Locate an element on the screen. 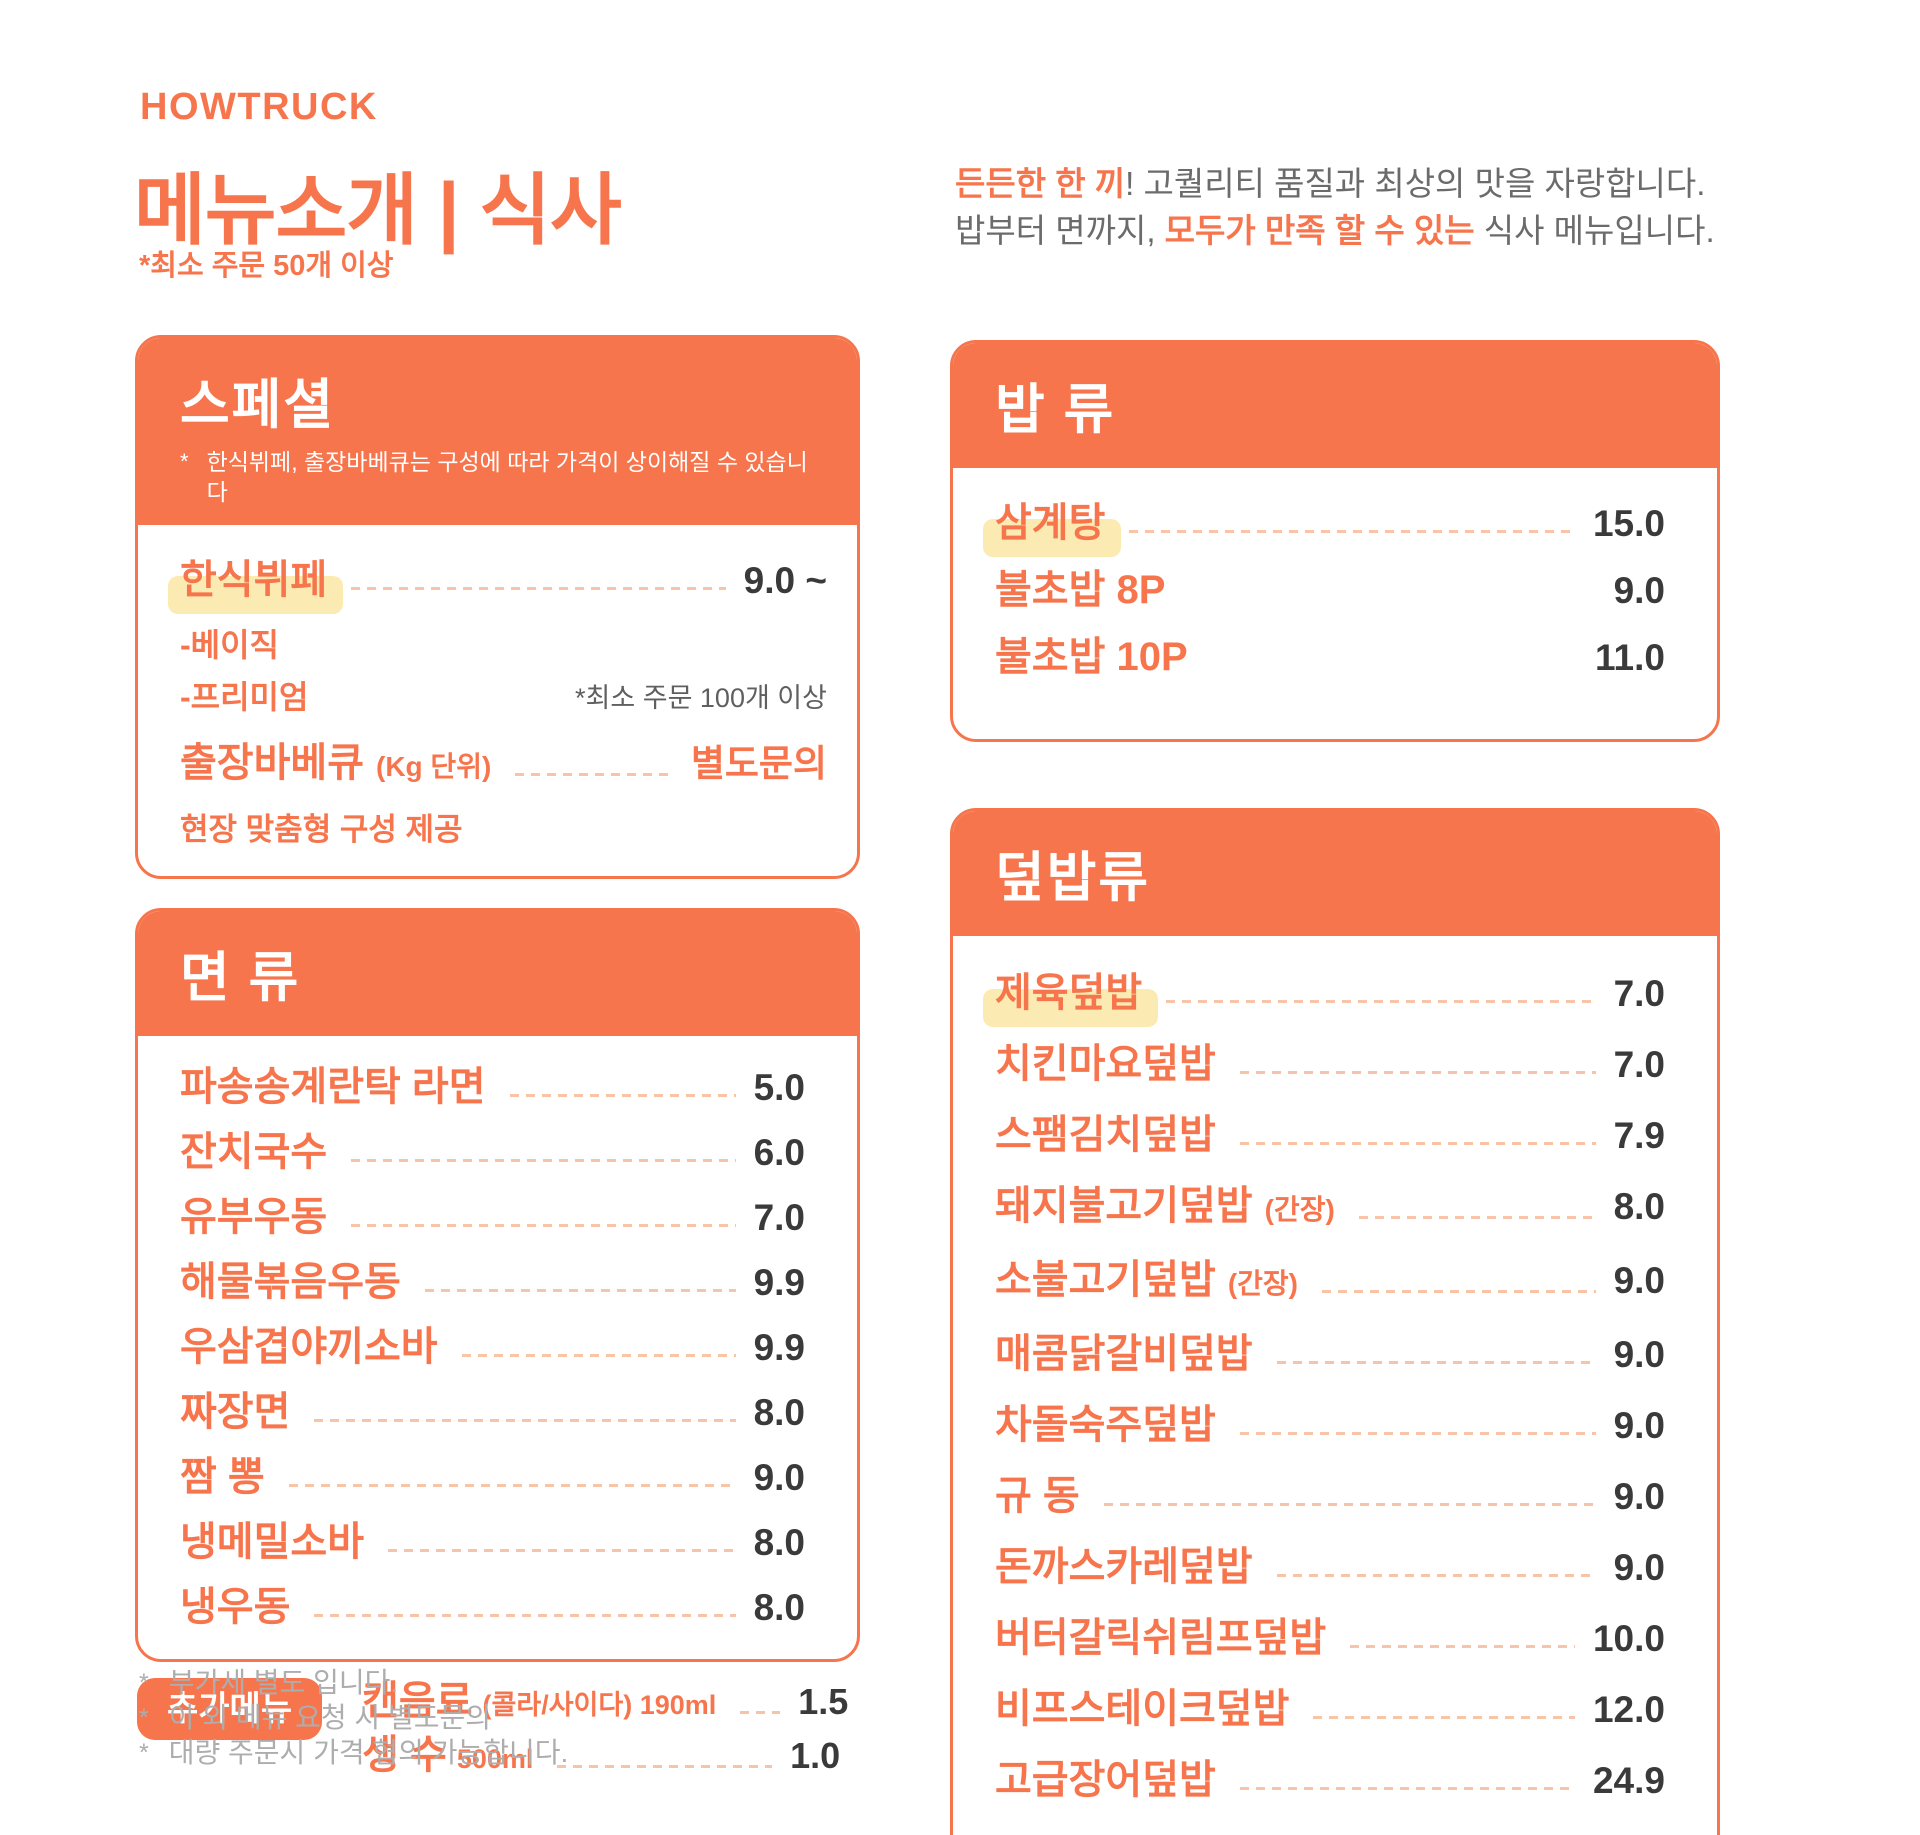 The image size is (1920, 1835). page-title: 메뉴소개 | 식사 is located at coordinates (378, 210).